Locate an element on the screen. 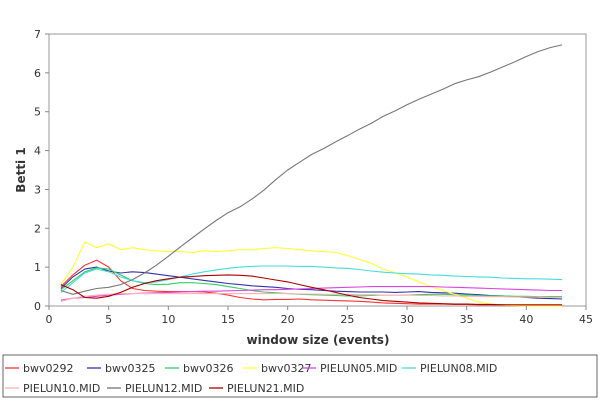 The image size is (600, 400). y-tick-label: 7 is located at coordinates (37, 34).